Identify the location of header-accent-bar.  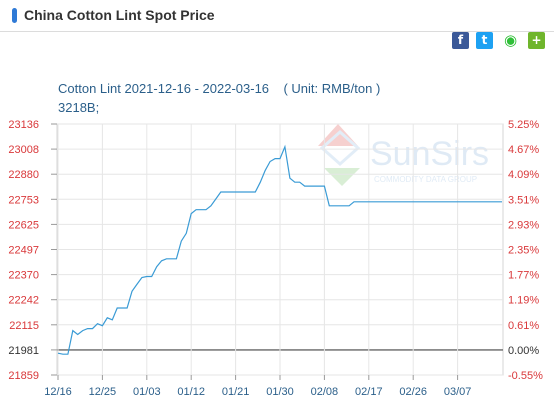
(14, 15).